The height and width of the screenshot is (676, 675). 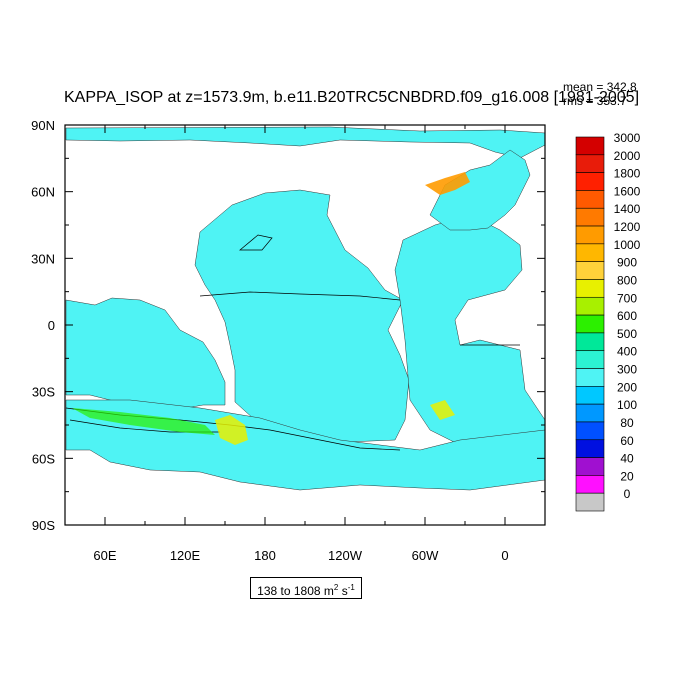 What do you see at coordinates (185, 555) in the screenshot?
I see `x-tick-label: 120E` at bounding box center [185, 555].